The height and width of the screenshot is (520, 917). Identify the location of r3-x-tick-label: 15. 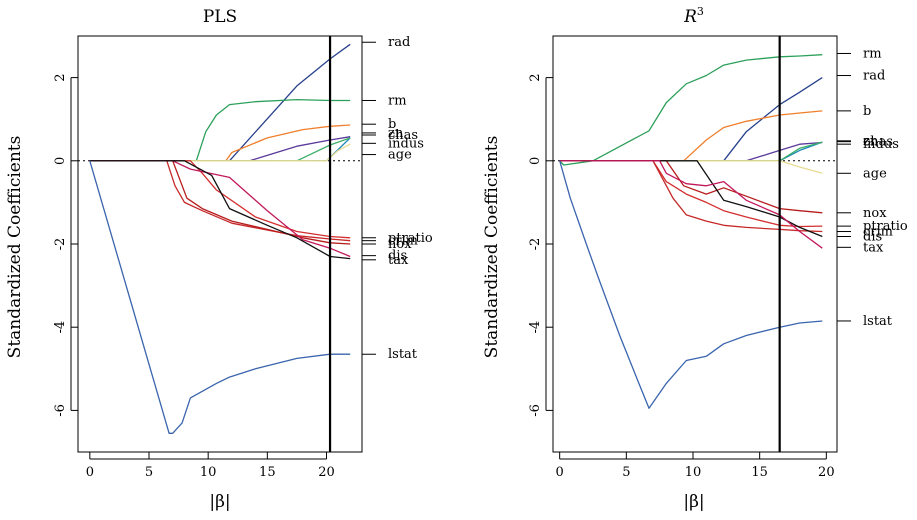
(759, 472).